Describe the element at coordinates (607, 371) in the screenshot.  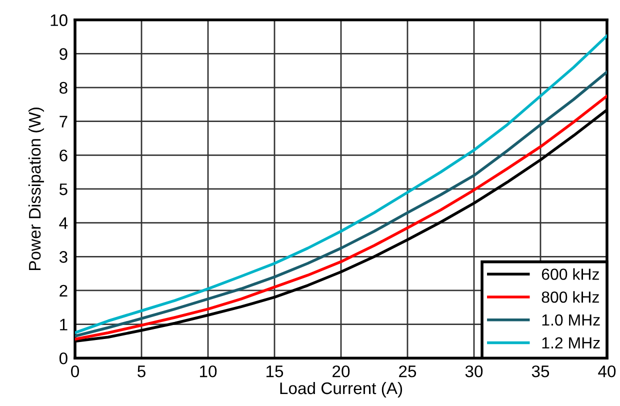
I see `x-tick-label: 40` at that location.